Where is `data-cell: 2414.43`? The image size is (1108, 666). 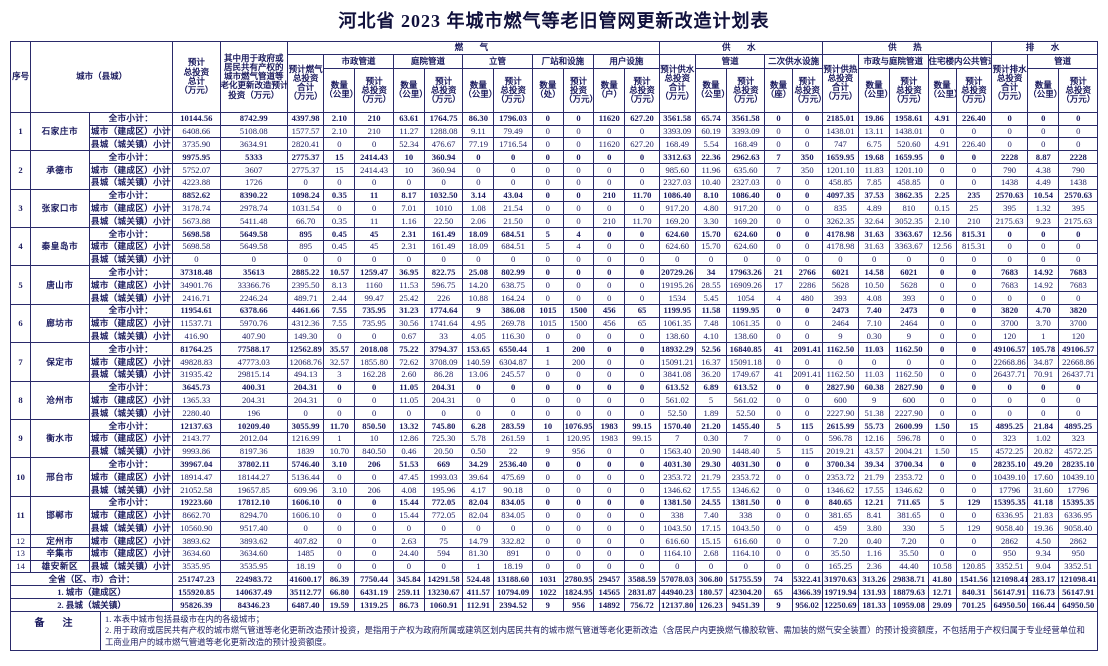
data-cell: 2414.43 is located at coordinates (374, 157).